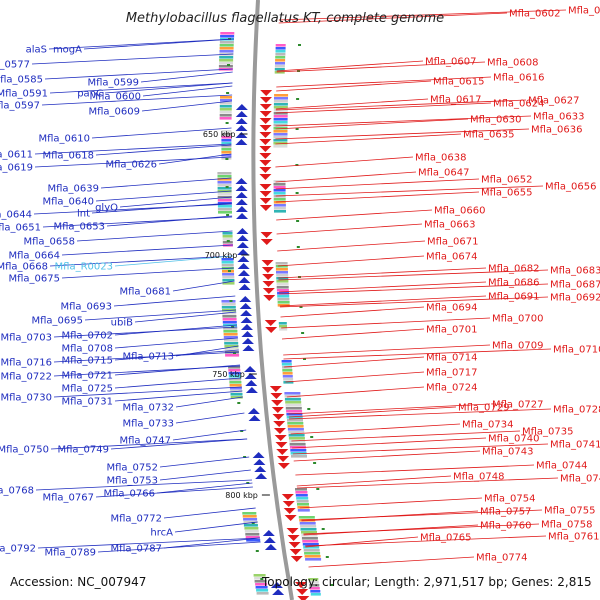  I want to click on gene-label: Mfla_0597, so click(20, 106).